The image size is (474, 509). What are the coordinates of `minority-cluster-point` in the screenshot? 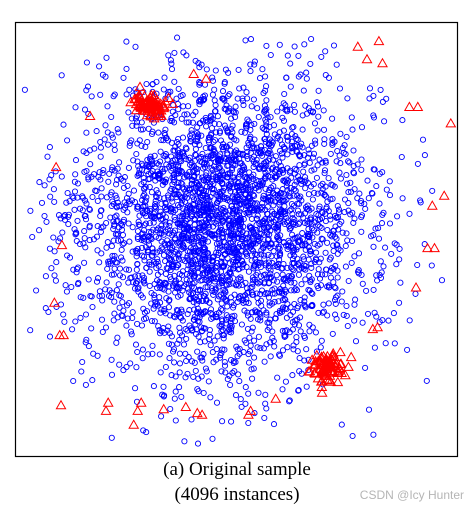 It's located at (152, 110).